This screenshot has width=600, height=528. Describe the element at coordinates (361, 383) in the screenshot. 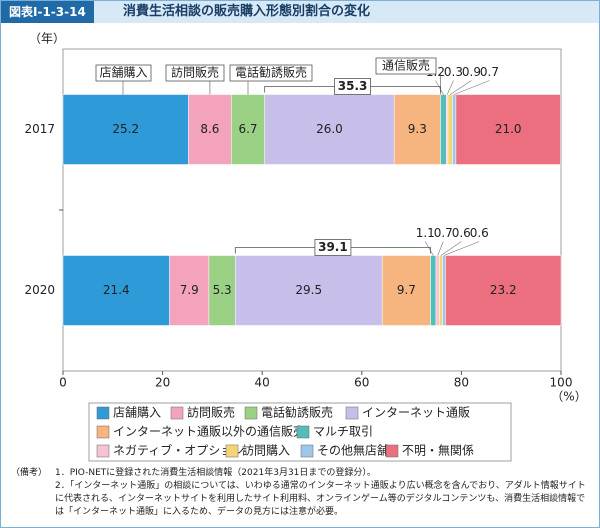

I see `x-tick-label: 60` at that location.